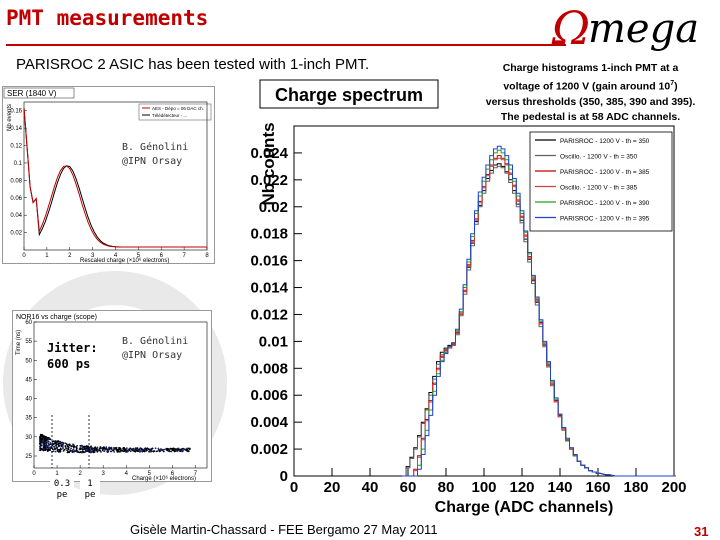  Describe the element at coordinates (115, 177) in the screenshot. I see `ser-histogram-red` at that location.